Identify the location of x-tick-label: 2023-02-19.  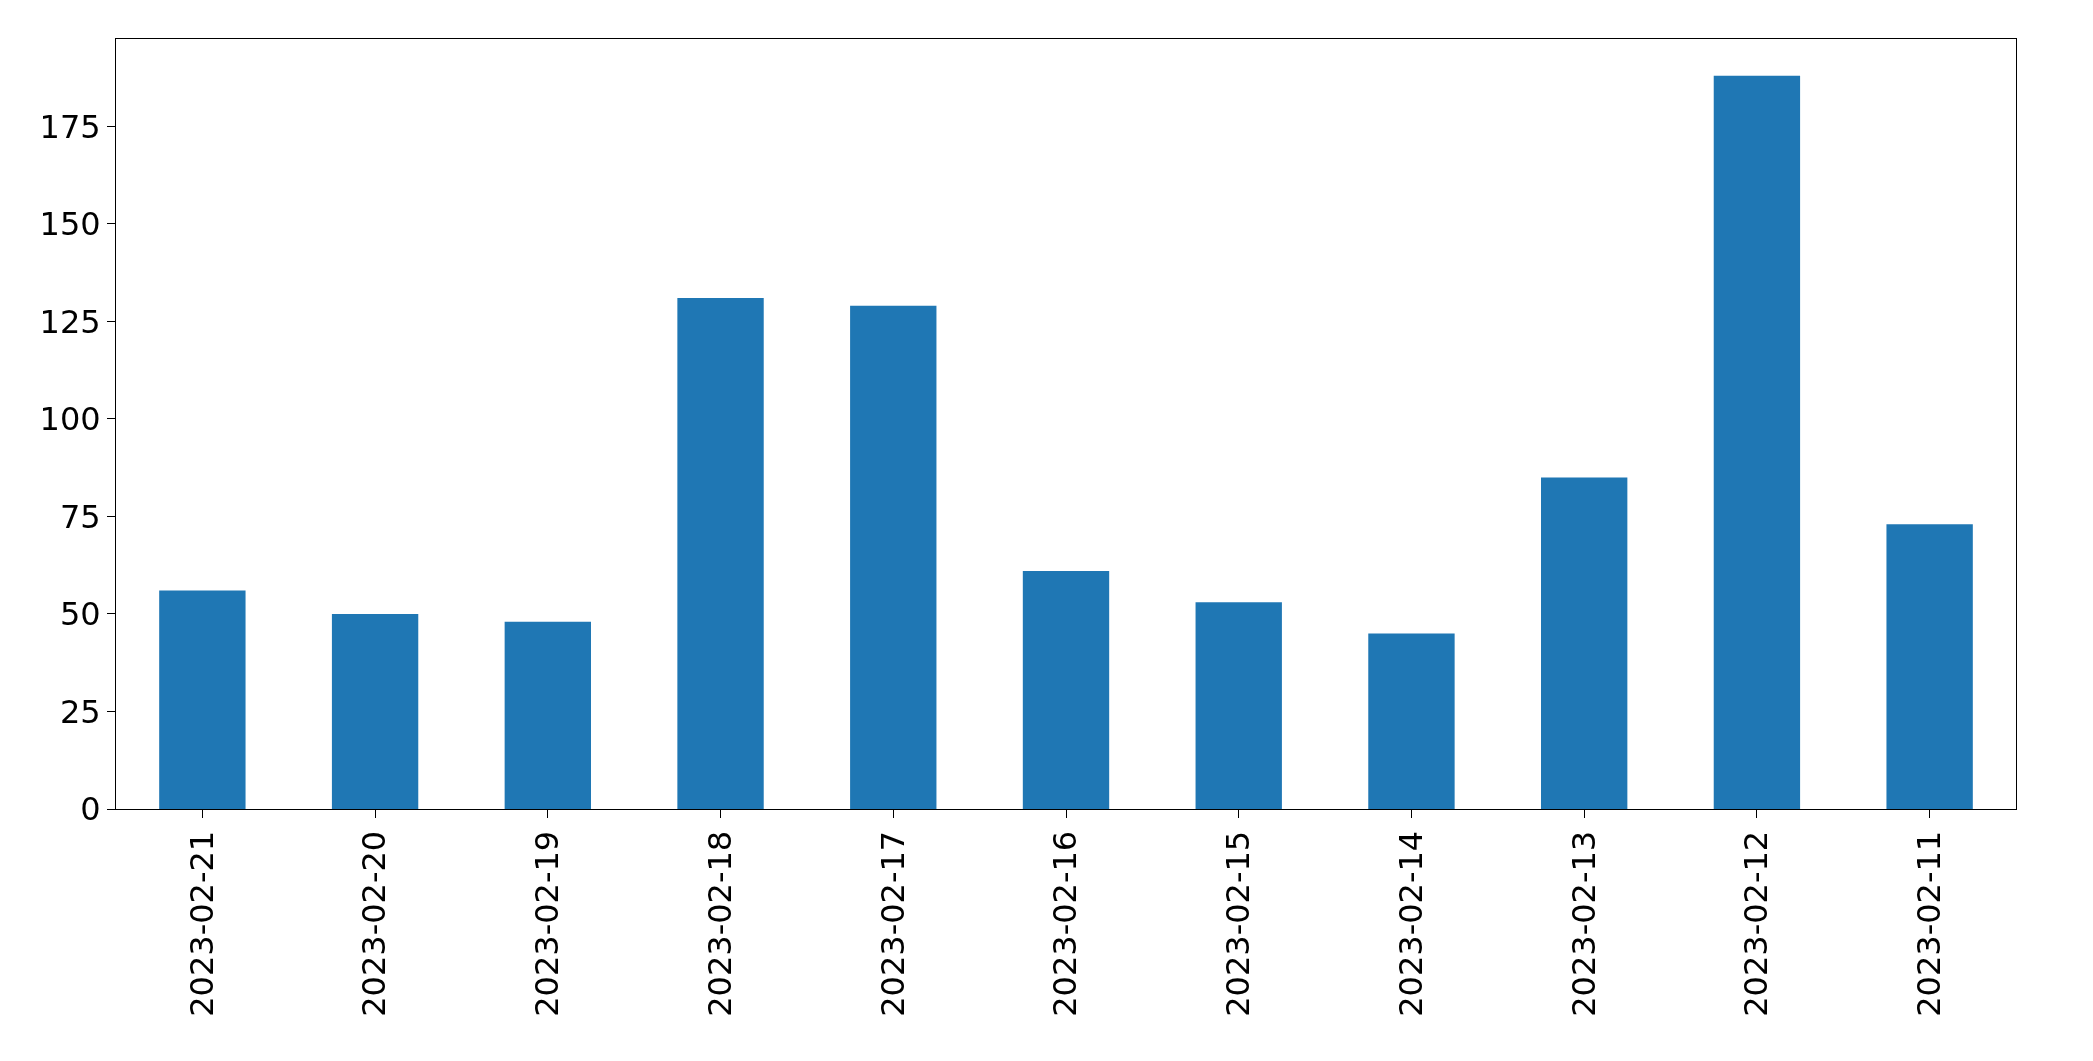
(547, 923).